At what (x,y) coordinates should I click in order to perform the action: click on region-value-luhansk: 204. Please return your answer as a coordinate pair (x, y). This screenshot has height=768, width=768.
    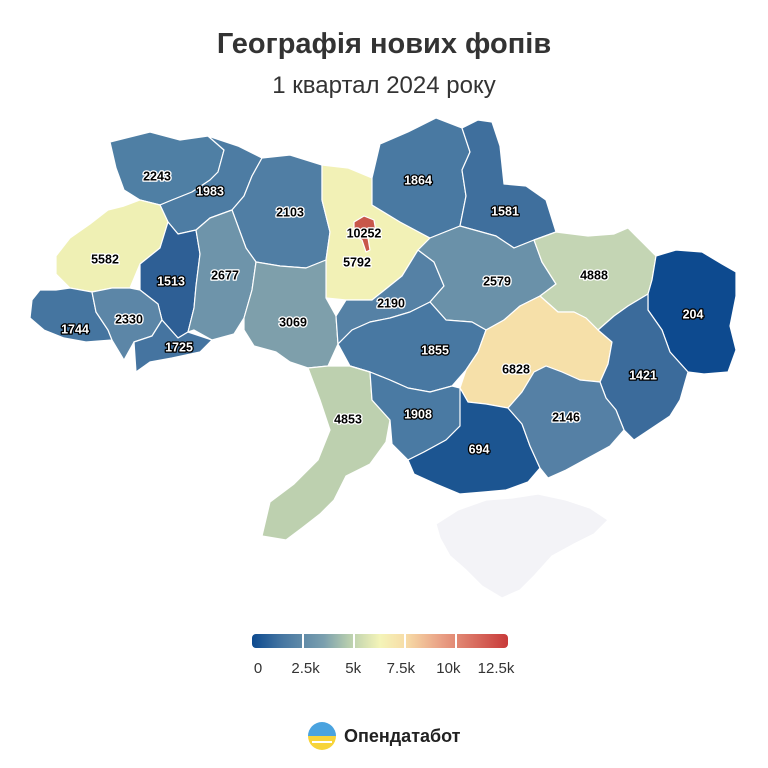
    Looking at the image, I should click on (693, 314).